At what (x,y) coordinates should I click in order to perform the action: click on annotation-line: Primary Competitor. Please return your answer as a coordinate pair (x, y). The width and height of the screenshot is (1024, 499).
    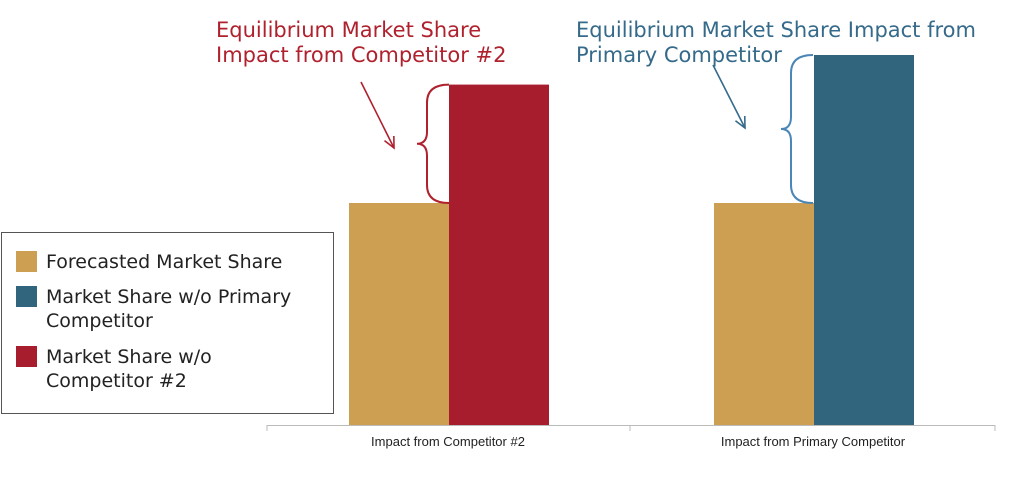
    Looking at the image, I should click on (679, 55).